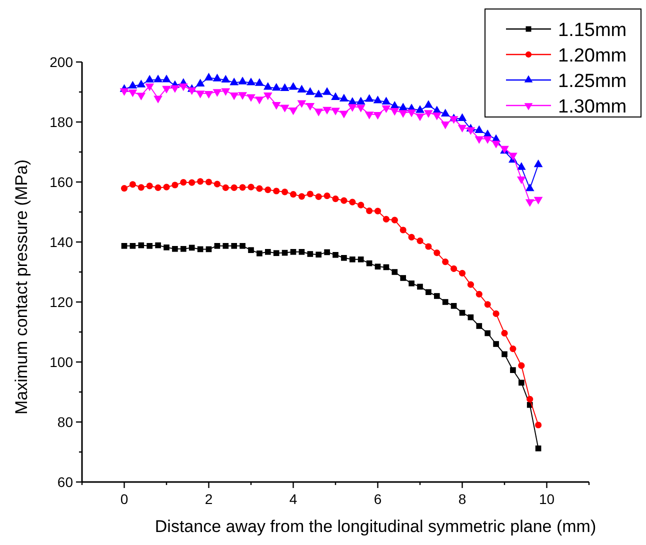  What do you see at coordinates (592, 81) in the screenshot?
I see `legend-label: 1.25mm` at bounding box center [592, 81].